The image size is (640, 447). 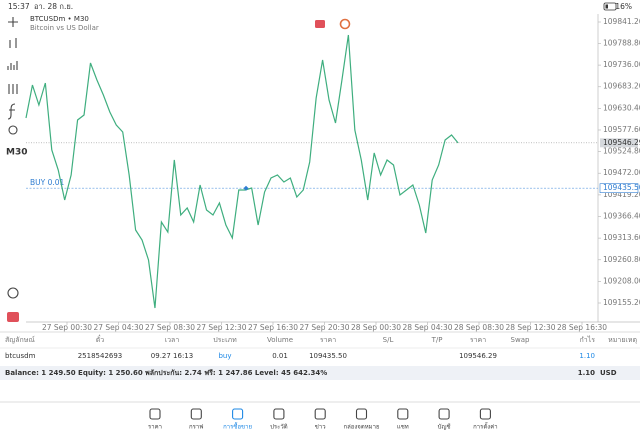 What do you see at coordinates (155, 427) in the screenshot?
I see `nav-label: ราคา` at bounding box center [155, 427].